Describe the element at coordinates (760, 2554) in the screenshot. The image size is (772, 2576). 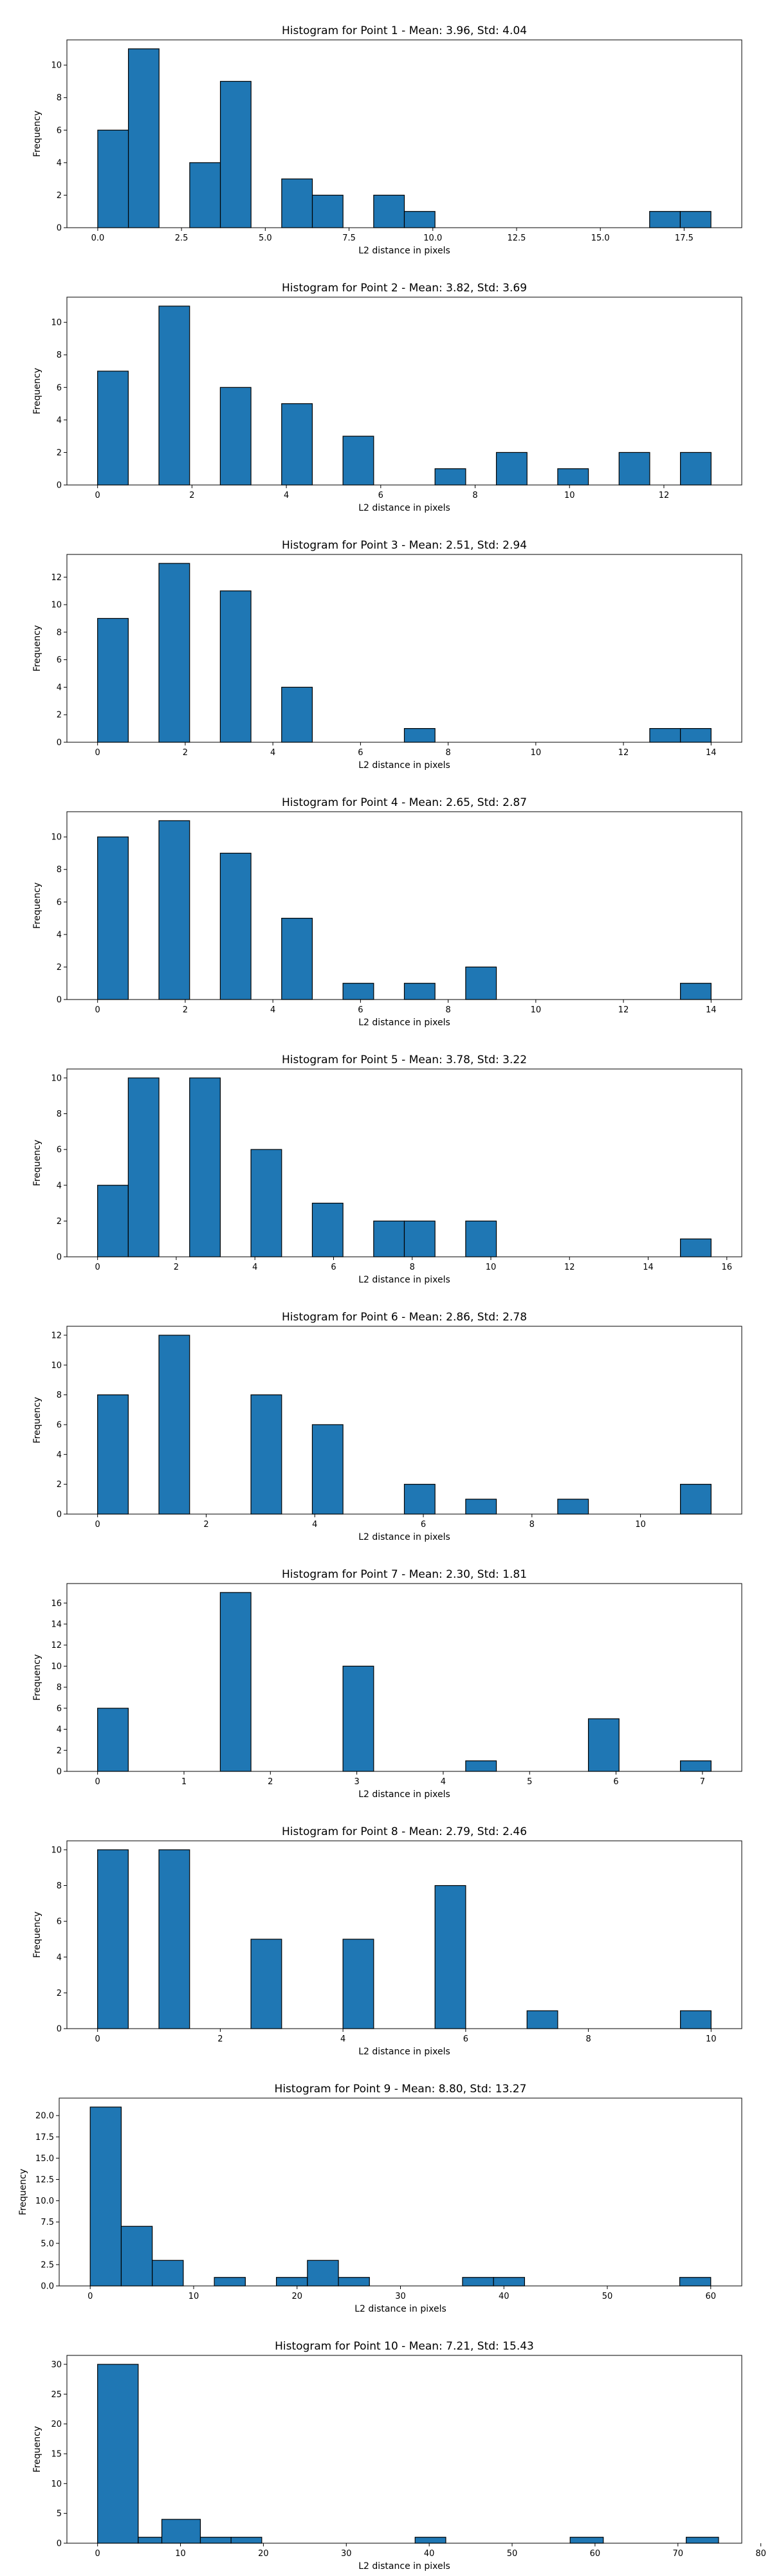
I see `x-tick-label: 80` at that location.